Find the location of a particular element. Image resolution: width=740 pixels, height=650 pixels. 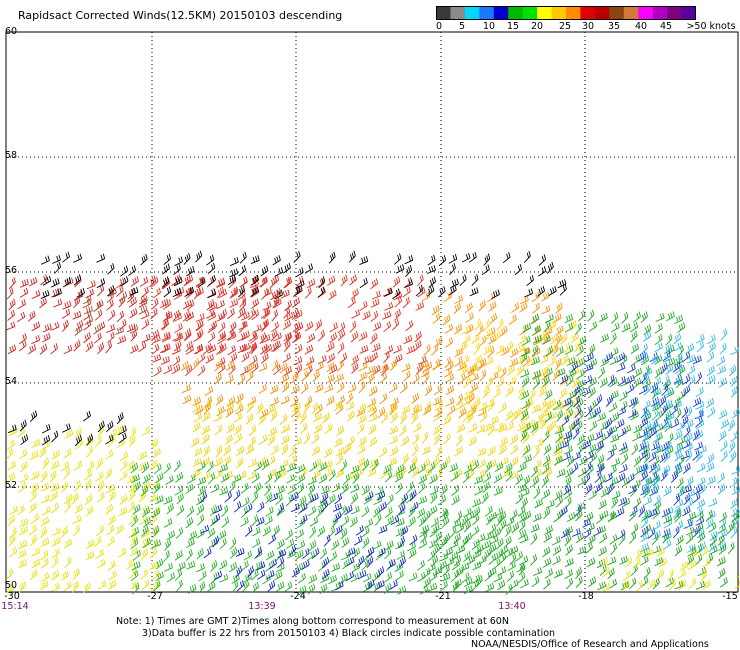

lon-tick-label: -30 is located at coordinates (12, 596).